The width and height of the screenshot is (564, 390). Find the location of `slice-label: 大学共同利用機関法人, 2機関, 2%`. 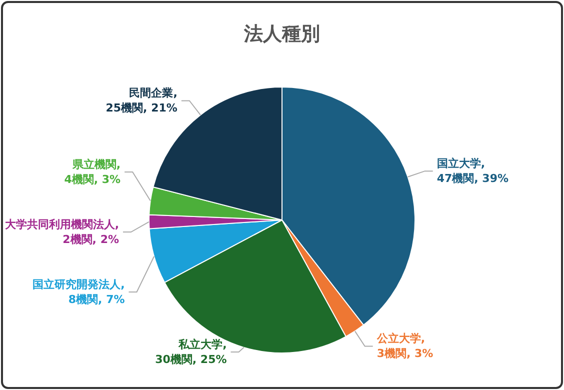

slice-label: 大学共同利用機関法人, 2機関, 2% is located at coordinates (62, 232).